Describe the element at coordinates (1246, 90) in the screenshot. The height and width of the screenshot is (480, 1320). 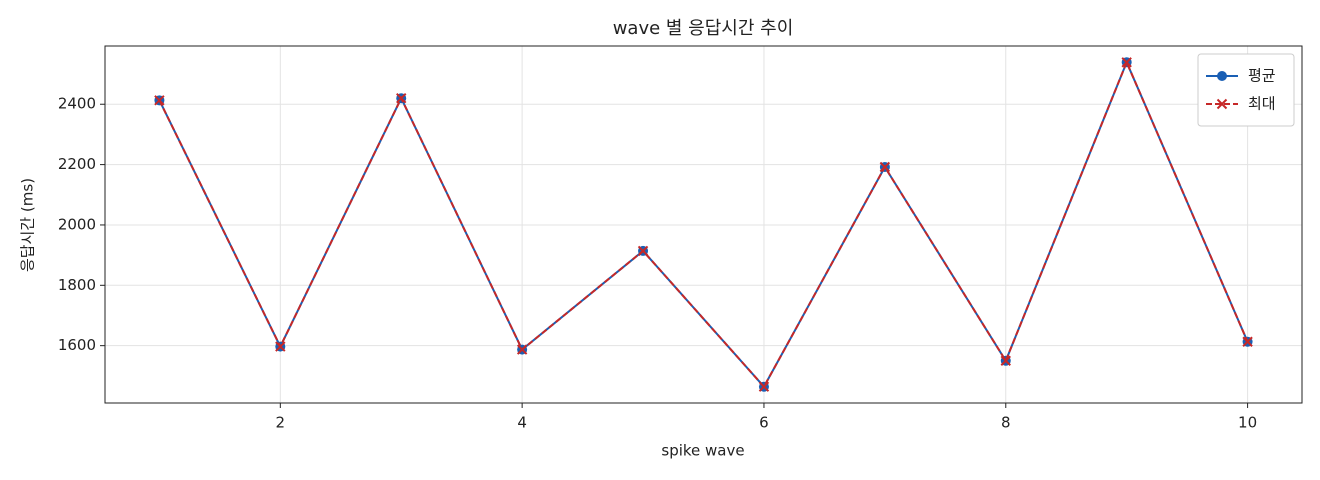
I see `legend-box` at that location.